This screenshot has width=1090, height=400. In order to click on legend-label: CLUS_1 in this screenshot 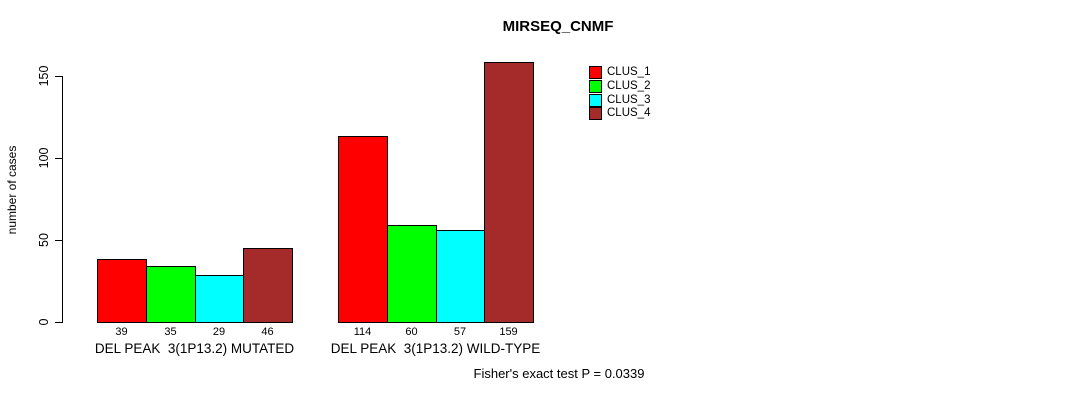, I will do `click(629, 72)`.